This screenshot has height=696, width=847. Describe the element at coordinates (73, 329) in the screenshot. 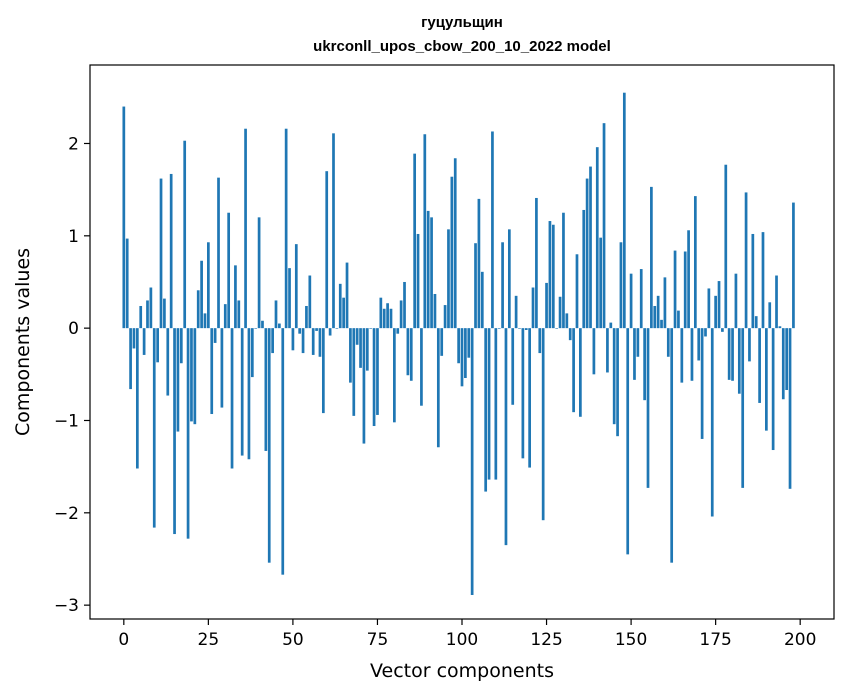

I see `y-tick-label-0: 0` at that location.